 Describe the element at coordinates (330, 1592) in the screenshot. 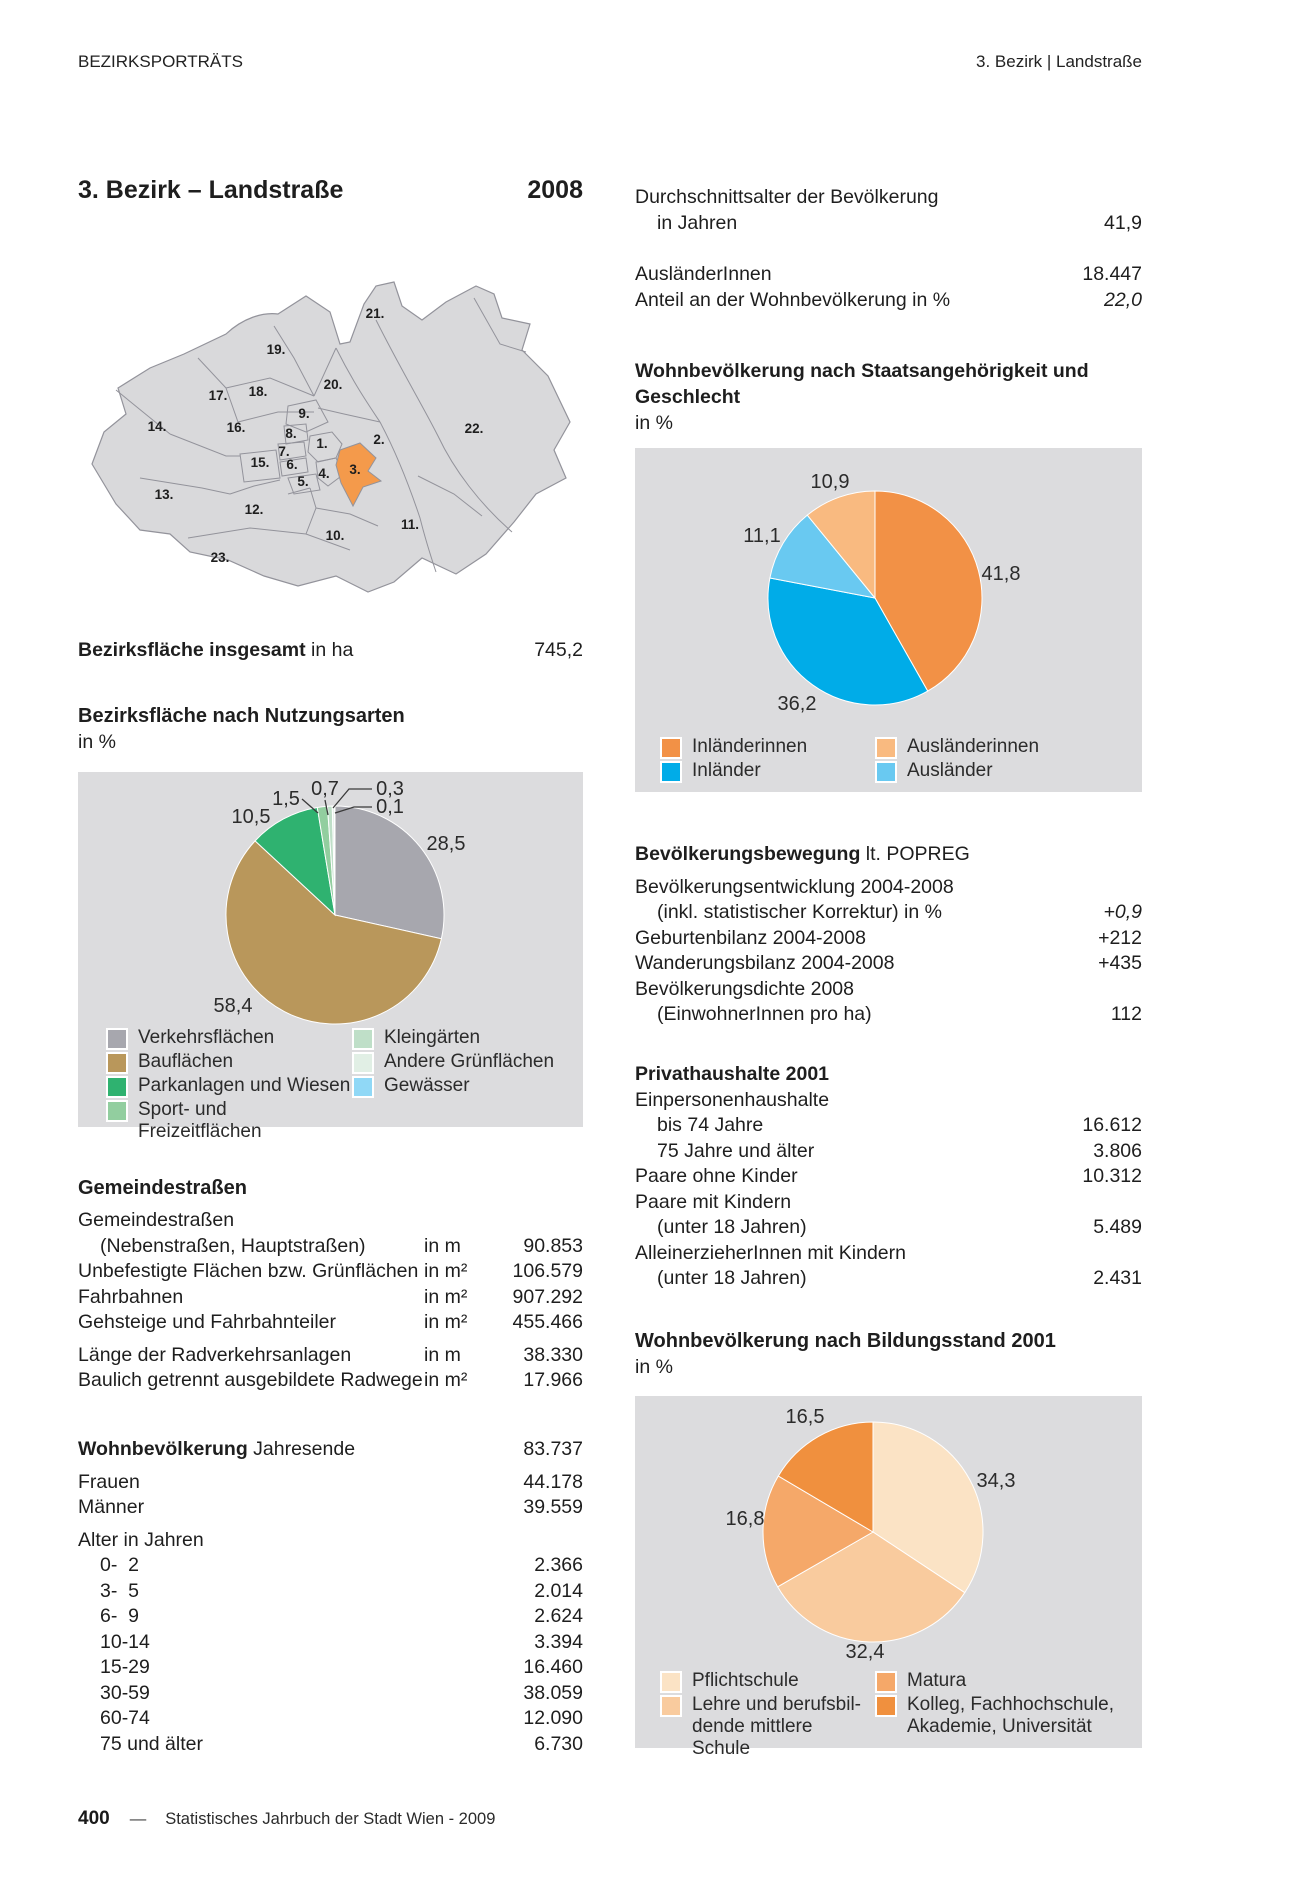

I see `stat-row: 3- 5 2.014` at that location.